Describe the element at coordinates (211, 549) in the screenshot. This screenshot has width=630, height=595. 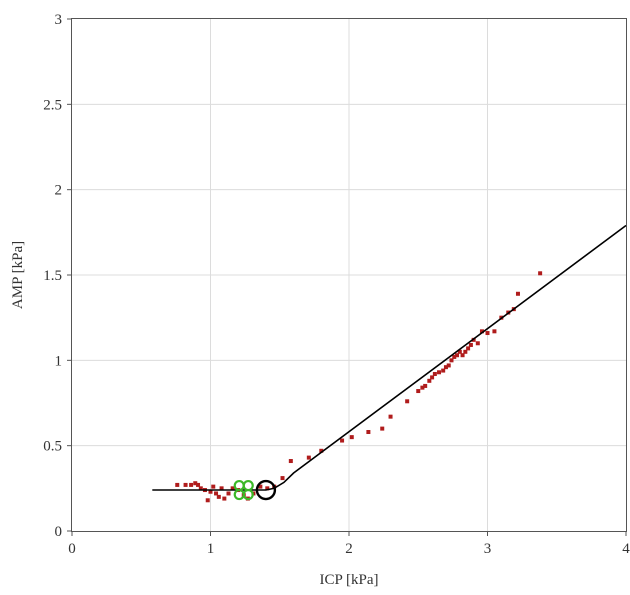
I see `x-tick-label: 1` at that location.